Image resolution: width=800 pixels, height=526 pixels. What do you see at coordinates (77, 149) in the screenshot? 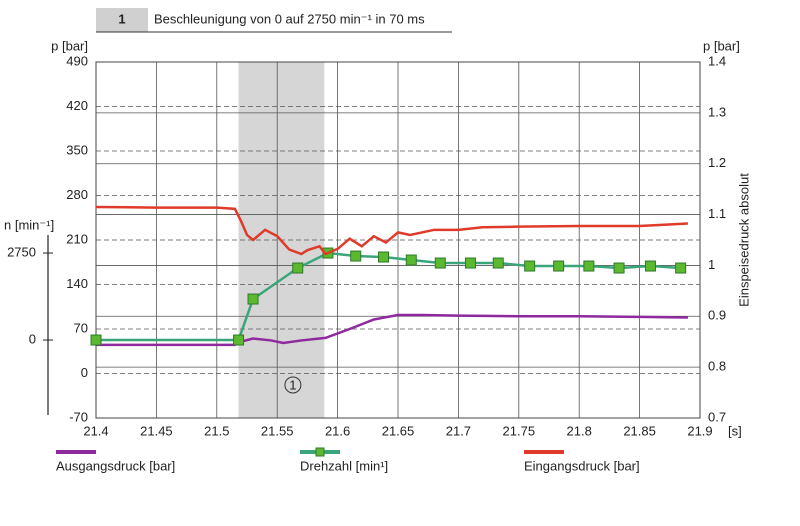
I see `y-tick-label: 350` at bounding box center [77, 149].